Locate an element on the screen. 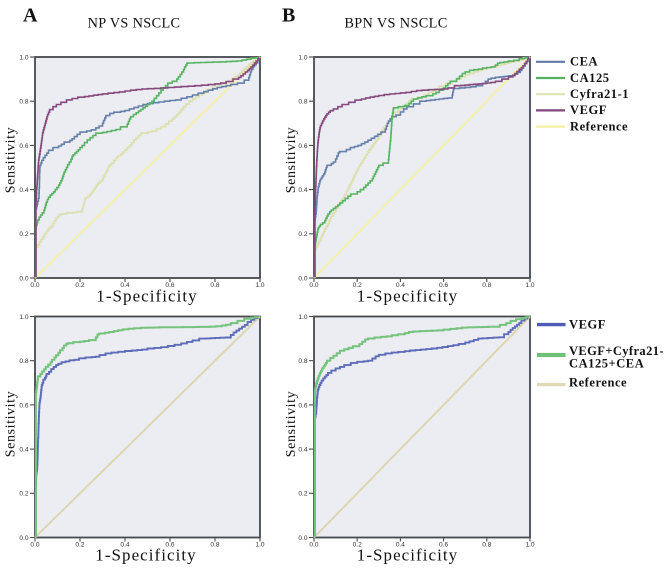  svg-text: Cyfra21-1 is located at coordinates (599, 94).